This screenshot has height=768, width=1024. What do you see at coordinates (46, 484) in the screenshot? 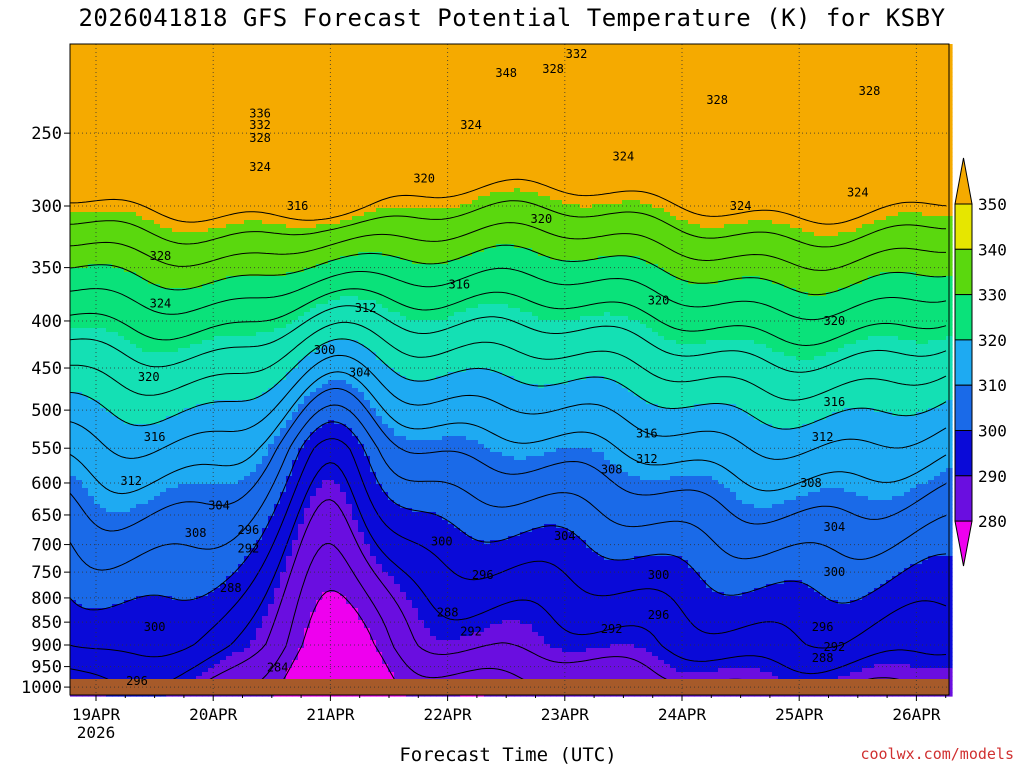
I see `y-tick-label: 600` at bounding box center [46, 484].